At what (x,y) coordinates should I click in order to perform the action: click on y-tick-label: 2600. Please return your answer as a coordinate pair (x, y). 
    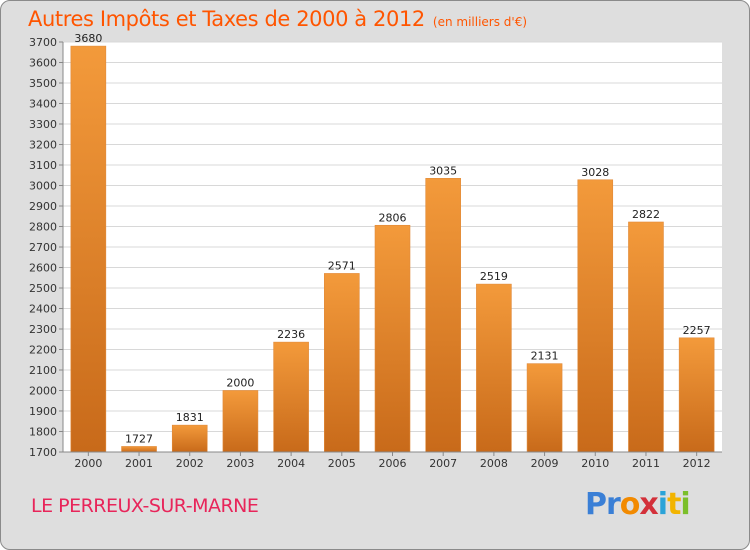
    Looking at the image, I should click on (43, 268).